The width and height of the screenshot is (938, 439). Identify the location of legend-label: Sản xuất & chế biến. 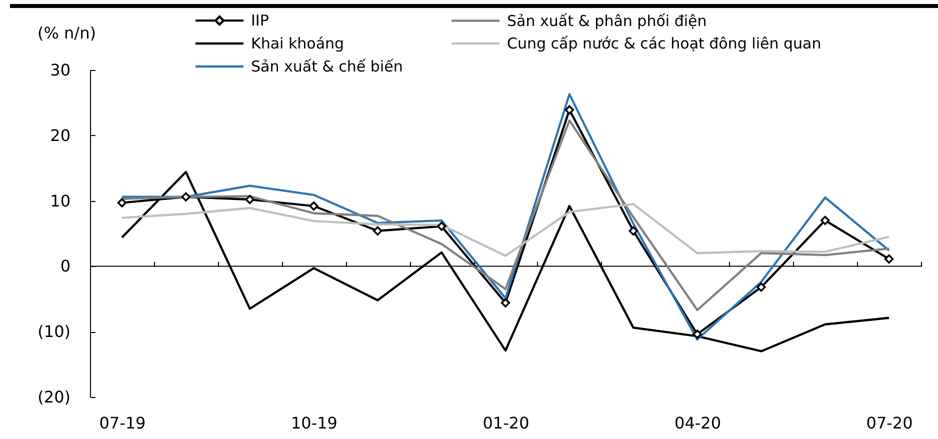
(327, 67).